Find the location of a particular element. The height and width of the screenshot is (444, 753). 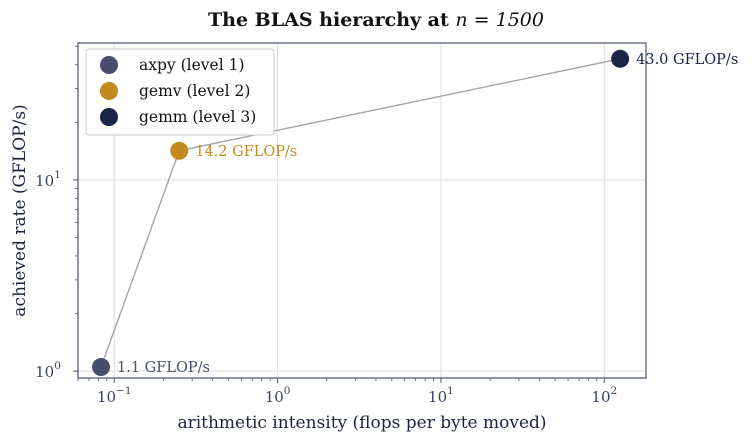

legend-entry: axpy (level 1) is located at coordinates (192, 65).